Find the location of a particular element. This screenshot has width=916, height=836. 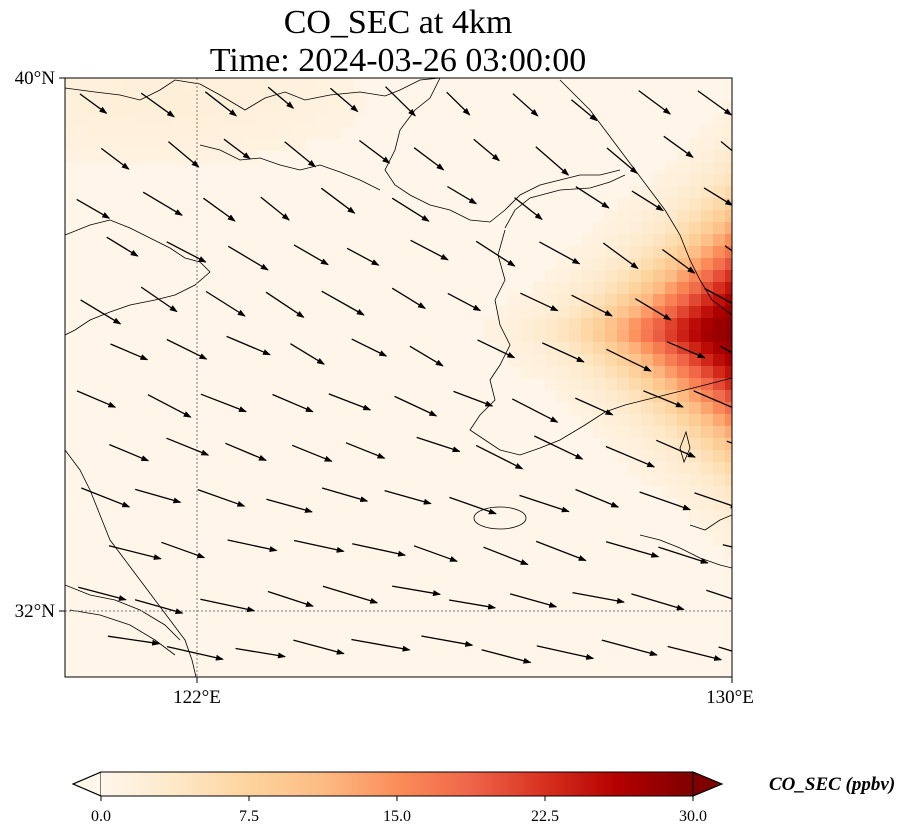

lon-label-130e: 130°E is located at coordinates (730, 697).